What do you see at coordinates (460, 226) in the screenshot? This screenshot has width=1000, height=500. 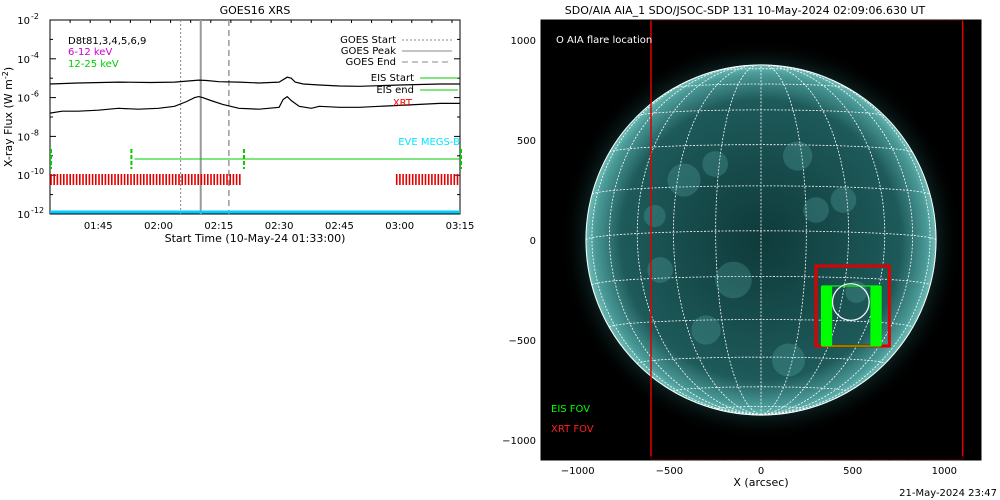 I see `goes-xtick-label: 03:15` at bounding box center [460, 226].